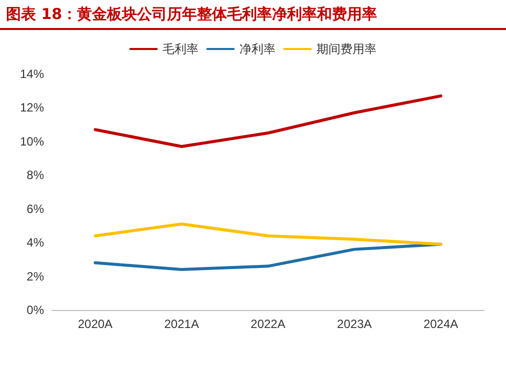  What do you see at coordinates (32, 74) in the screenshot?
I see `y-tick-label: 14%` at bounding box center [32, 74].